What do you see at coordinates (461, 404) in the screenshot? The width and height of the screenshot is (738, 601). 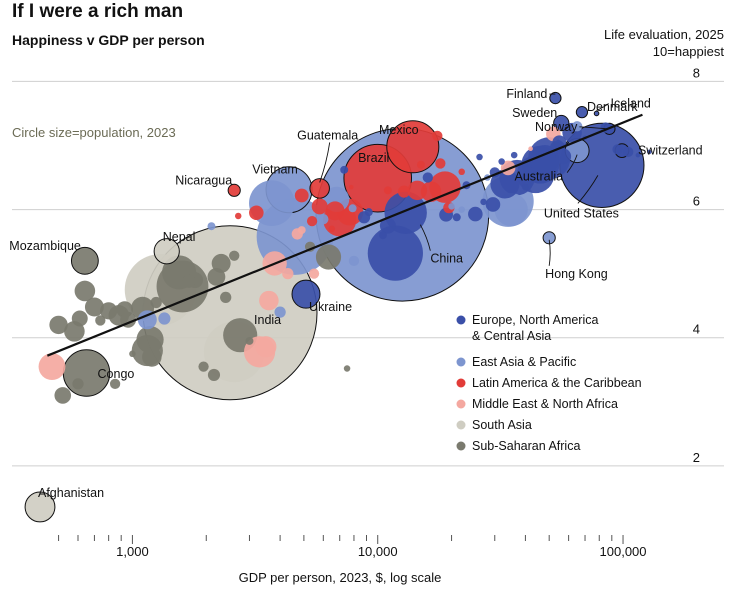 I see `legend-swatch-mena` at bounding box center [461, 404].